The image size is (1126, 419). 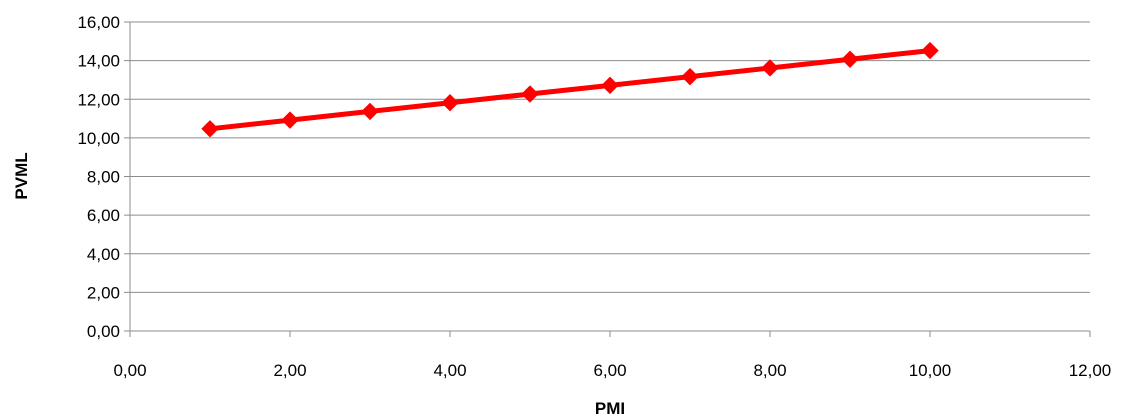 What do you see at coordinates (1090, 370) in the screenshot?
I see `x-tick-label: 12,00` at bounding box center [1090, 370].